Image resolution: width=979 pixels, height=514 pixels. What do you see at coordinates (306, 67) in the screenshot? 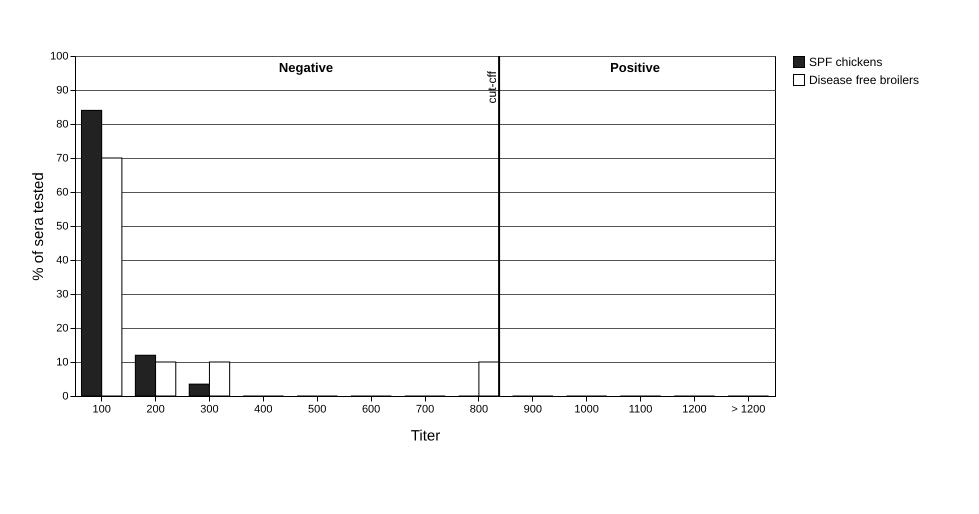
I see `annotation: Negative` at bounding box center [306, 67].